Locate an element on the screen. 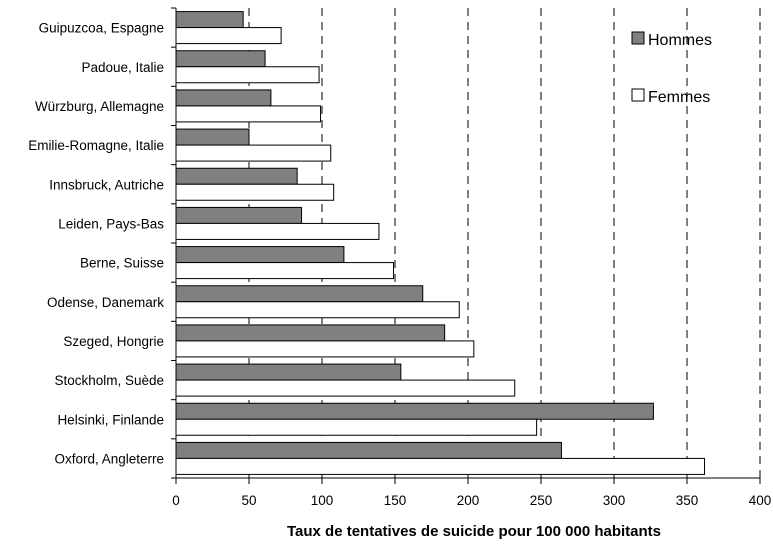  legend-label-femmes: Femmes is located at coordinates (679, 97).